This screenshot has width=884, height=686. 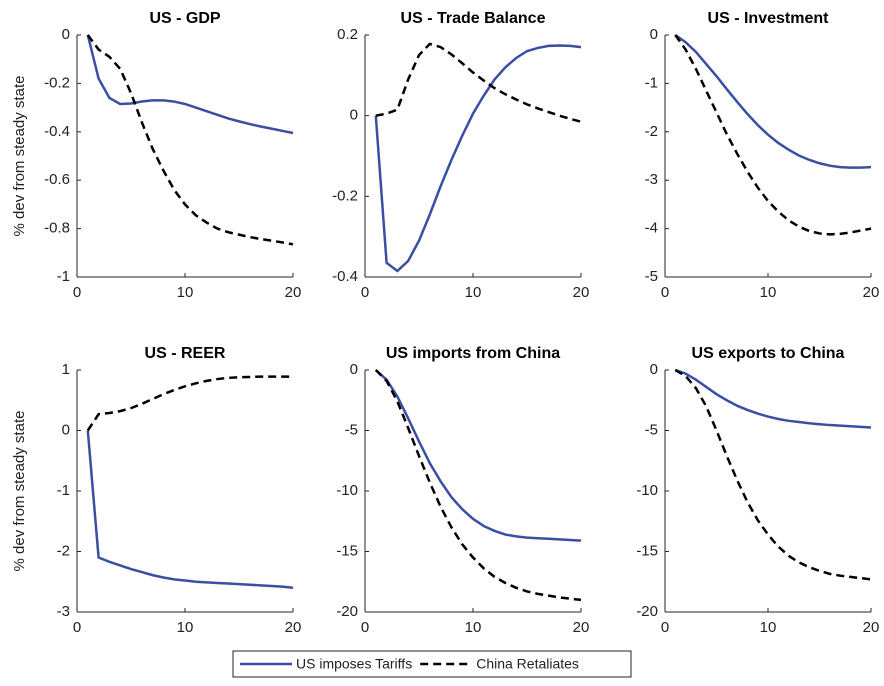 I want to click on chart-title: US - Trade Balance, so click(x=473, y=18).